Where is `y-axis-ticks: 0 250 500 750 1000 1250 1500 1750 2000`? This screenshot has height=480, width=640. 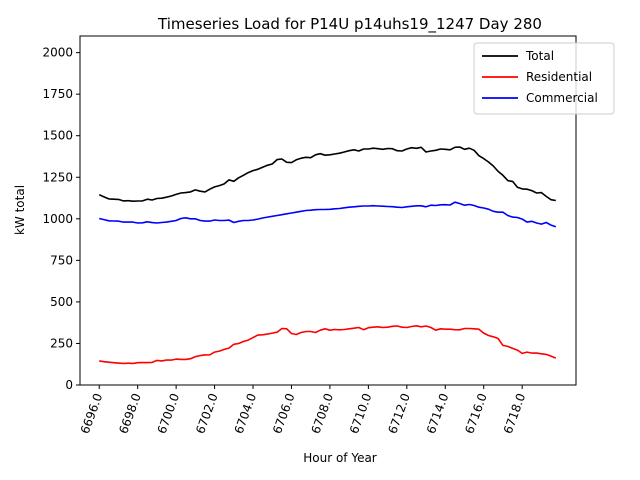
y-axis-ticks: 0 250 500 750 1000 1250 1500 1750 2000 is located at coordinates (61, 219).